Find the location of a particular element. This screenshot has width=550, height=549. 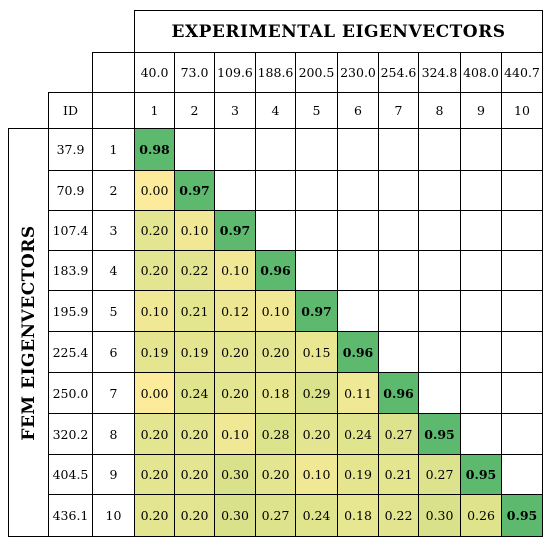

mac-cell: 0.12 is located at coordinates (235, 311).